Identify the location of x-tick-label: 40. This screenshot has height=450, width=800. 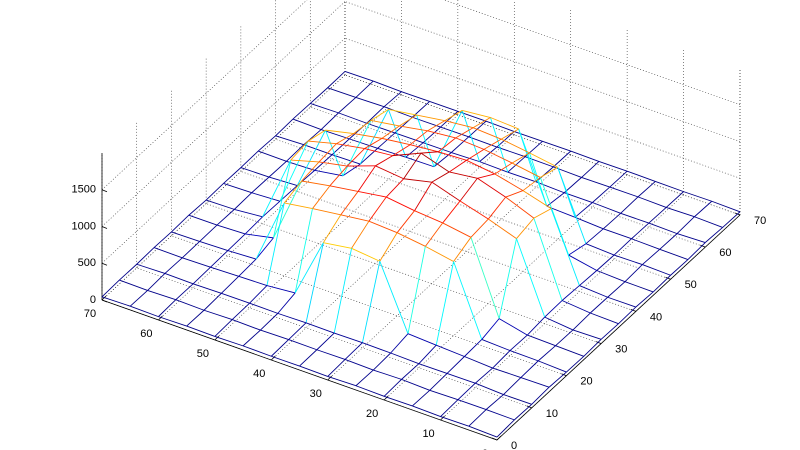
(656, 317).